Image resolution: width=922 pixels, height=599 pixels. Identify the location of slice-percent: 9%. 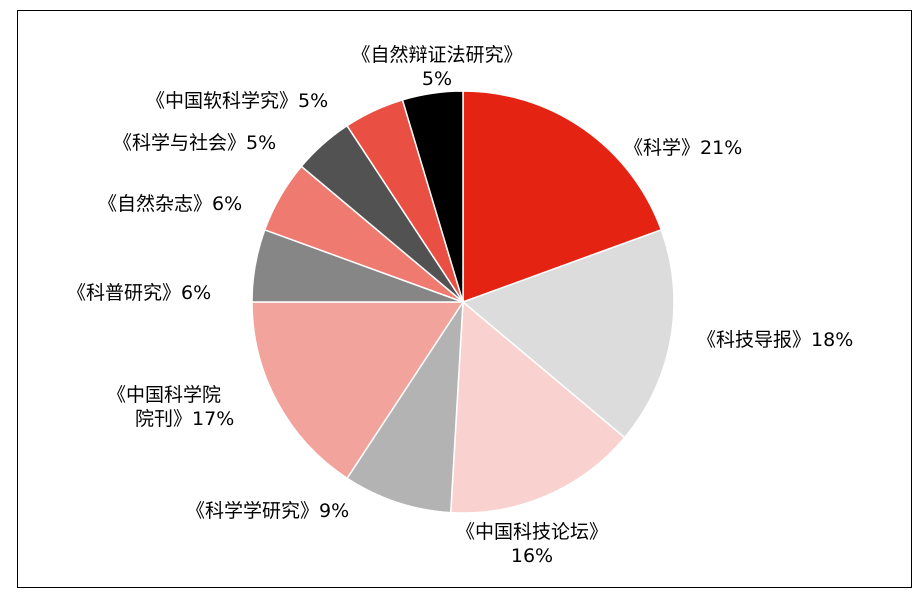
(334, 511).